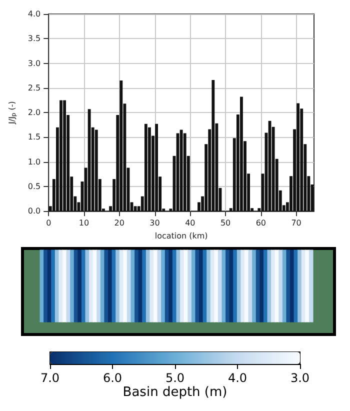  Describe the element at coordinates (119, 223) in the screenshot. I see `x-tick-label: 20` at that location.